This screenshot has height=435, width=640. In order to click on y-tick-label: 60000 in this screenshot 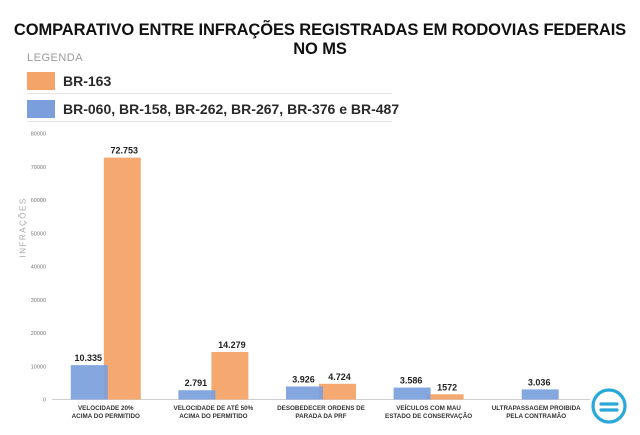, I will do `click(38, 201)`.